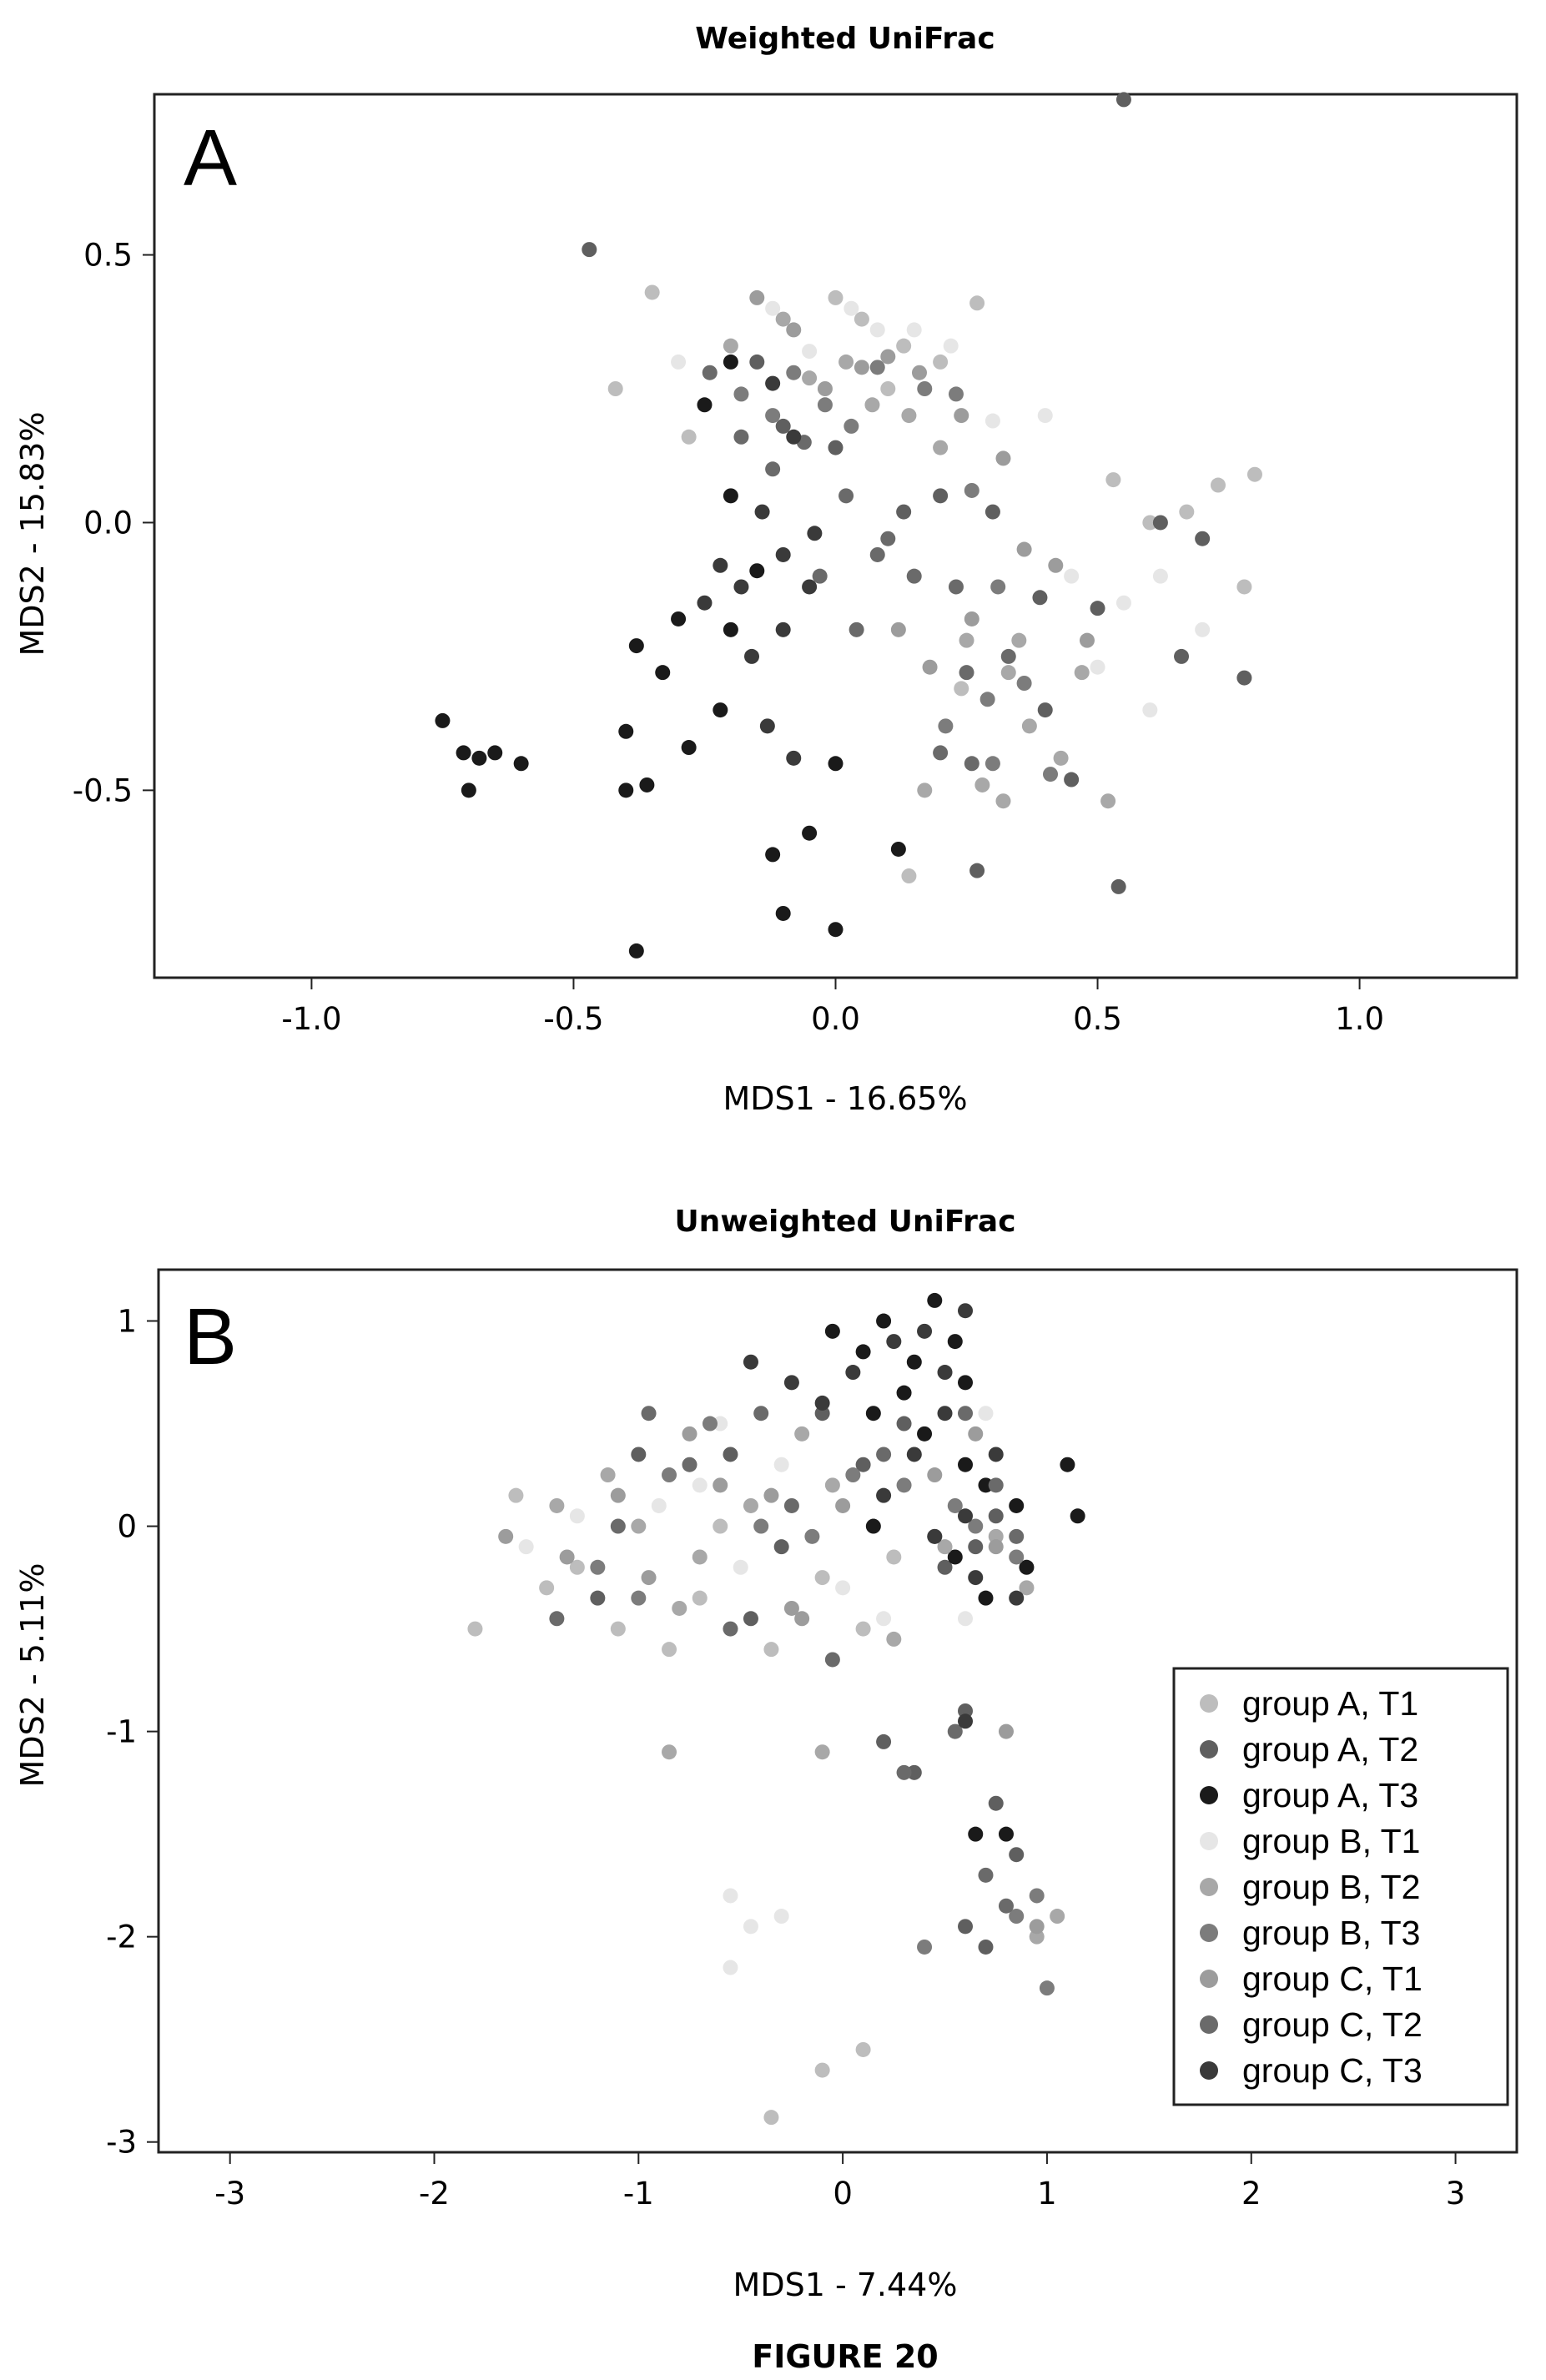 The width and height of the screenshot is (1546, 2380). Describe the element at coordinates (311, 1019) in the screenshot. I see `chart-a-x-tick-label: -1.0` at that location.